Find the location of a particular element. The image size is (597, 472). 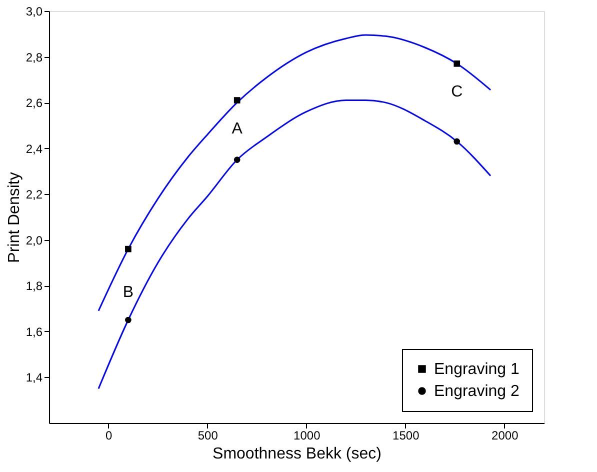

legend-label: Engraving 1 is located at coordinates (477, 369).